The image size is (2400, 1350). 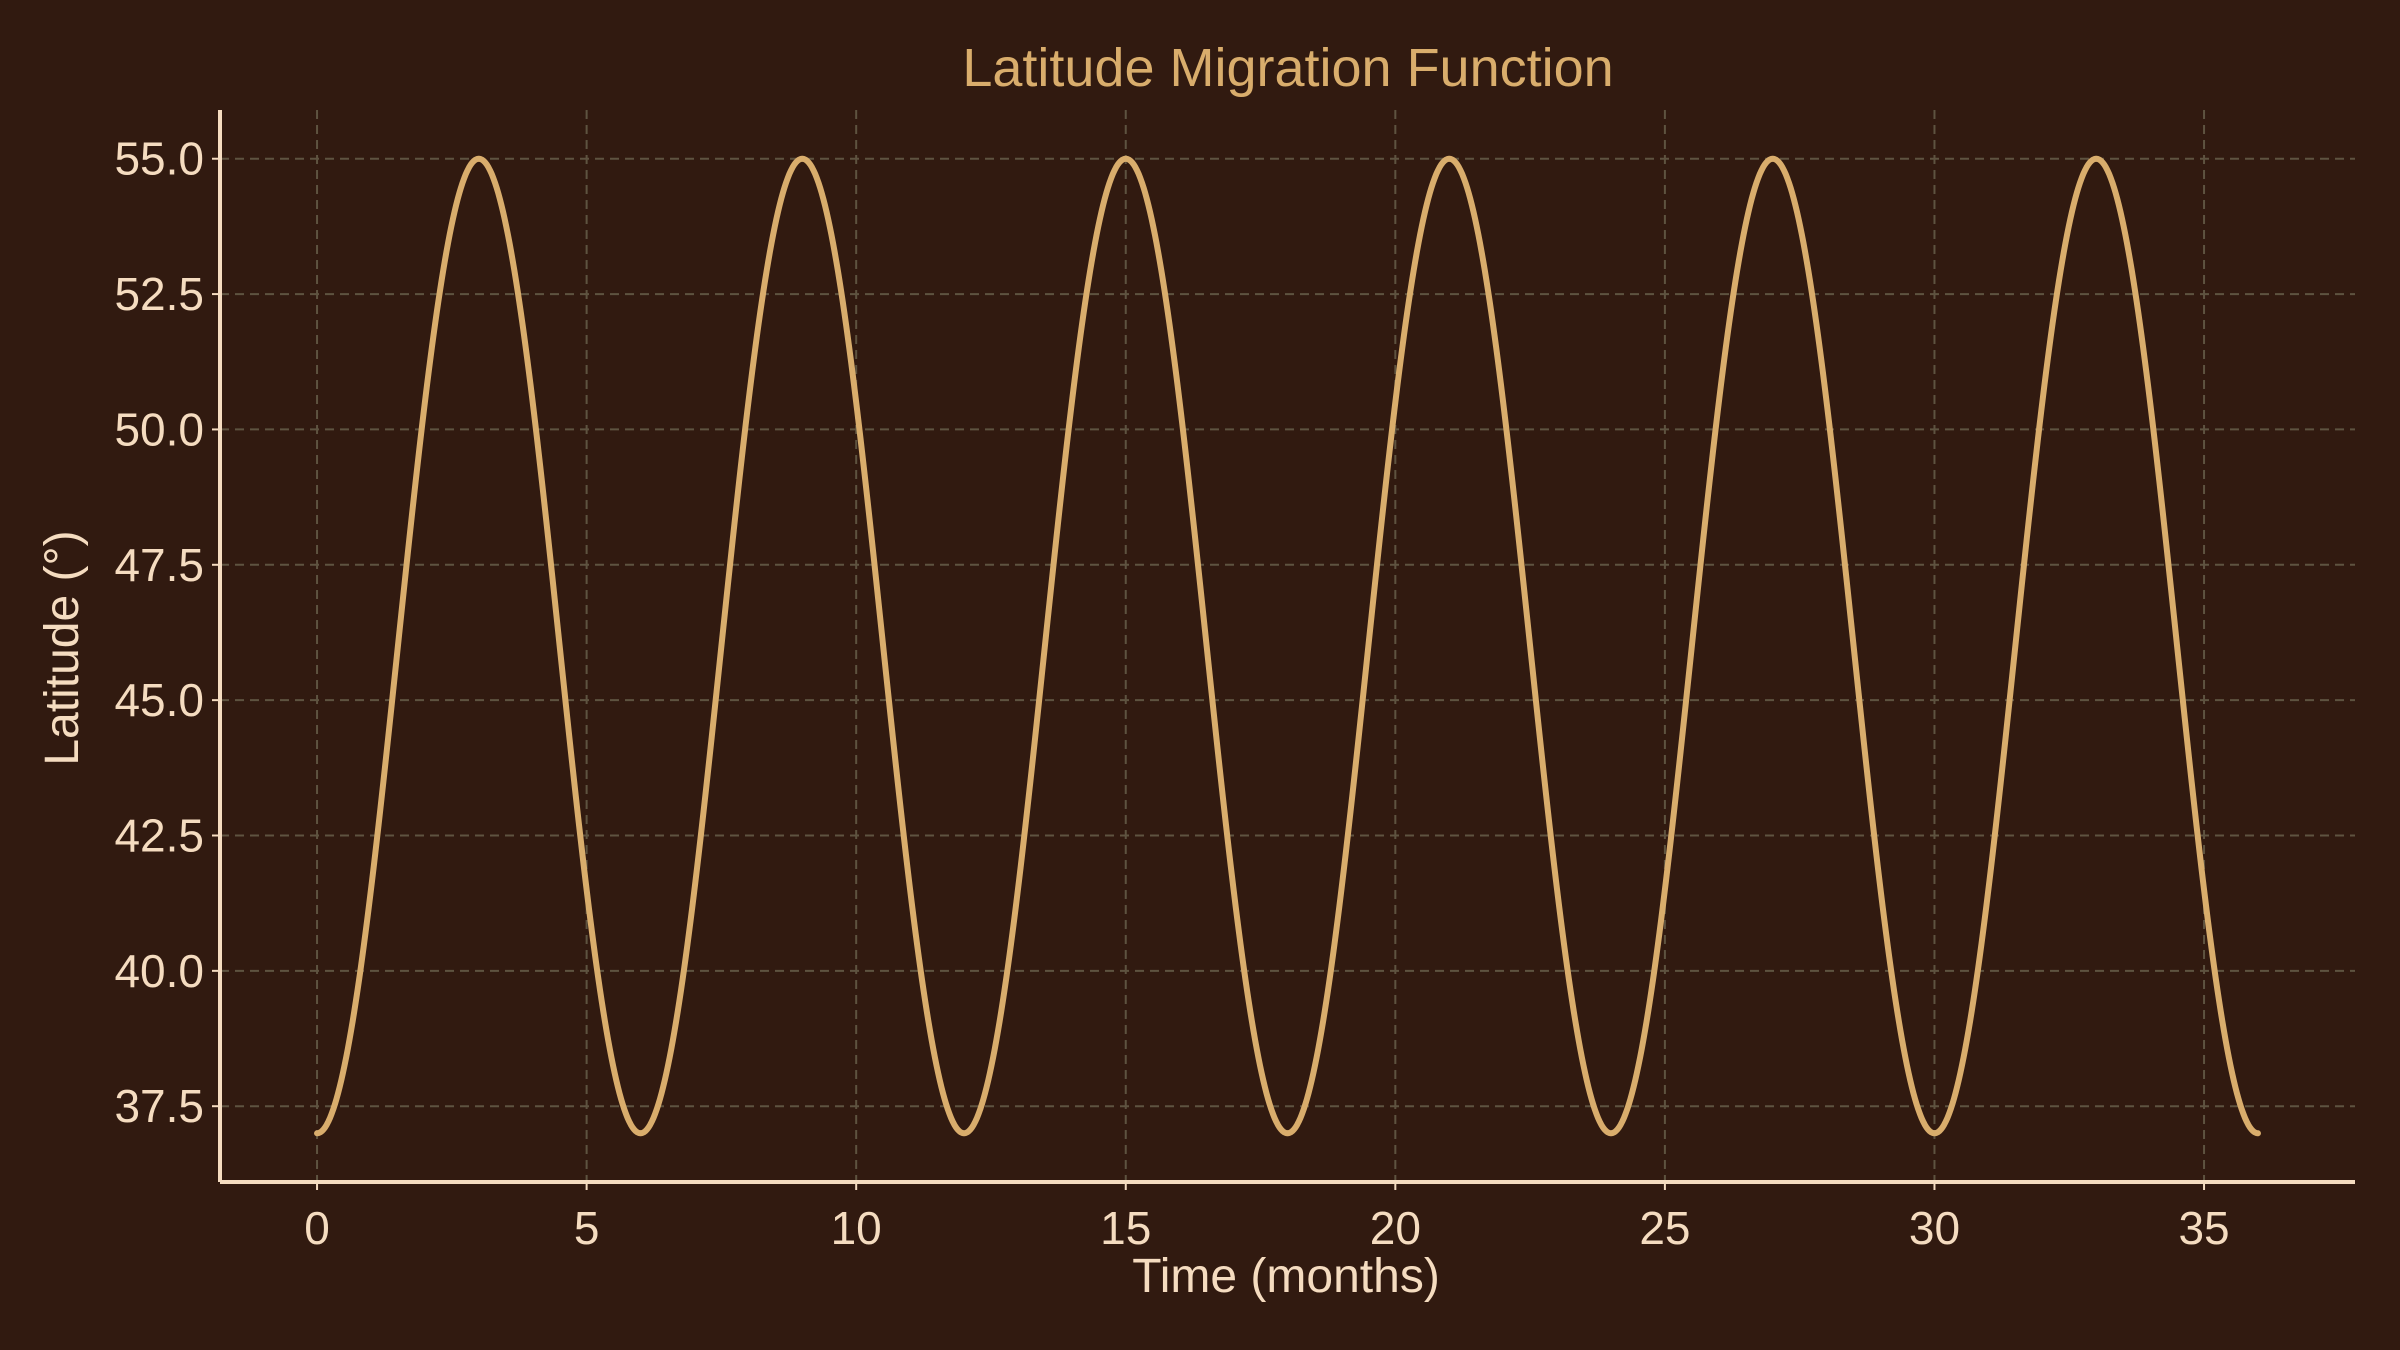 What do you see at coordinates (159, 1106) in the screenshot?
I see `y-tick-label: 37.5` at bounding box center [159, 1106].